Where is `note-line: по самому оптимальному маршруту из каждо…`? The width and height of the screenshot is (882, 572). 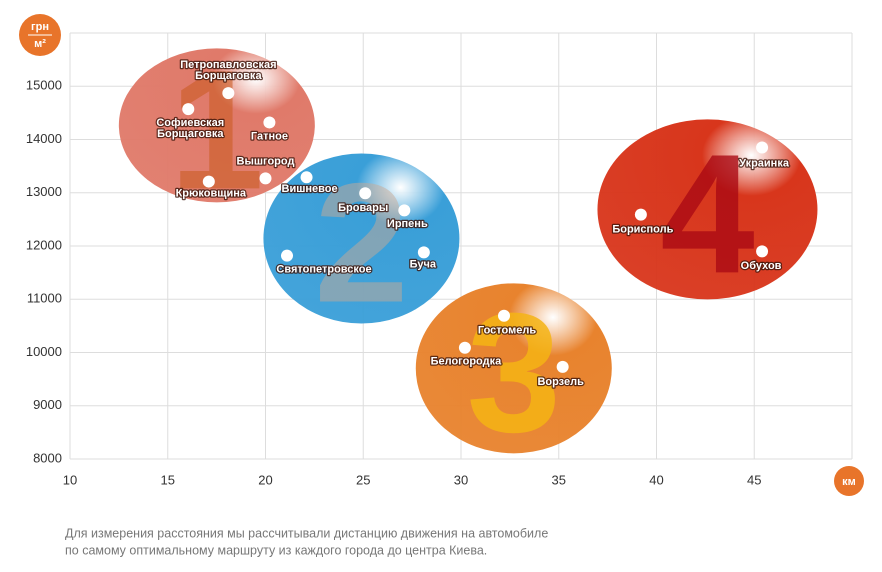 note-line: по самому оптимальному маршруту из каждо… is located at coordinates (276, 550).